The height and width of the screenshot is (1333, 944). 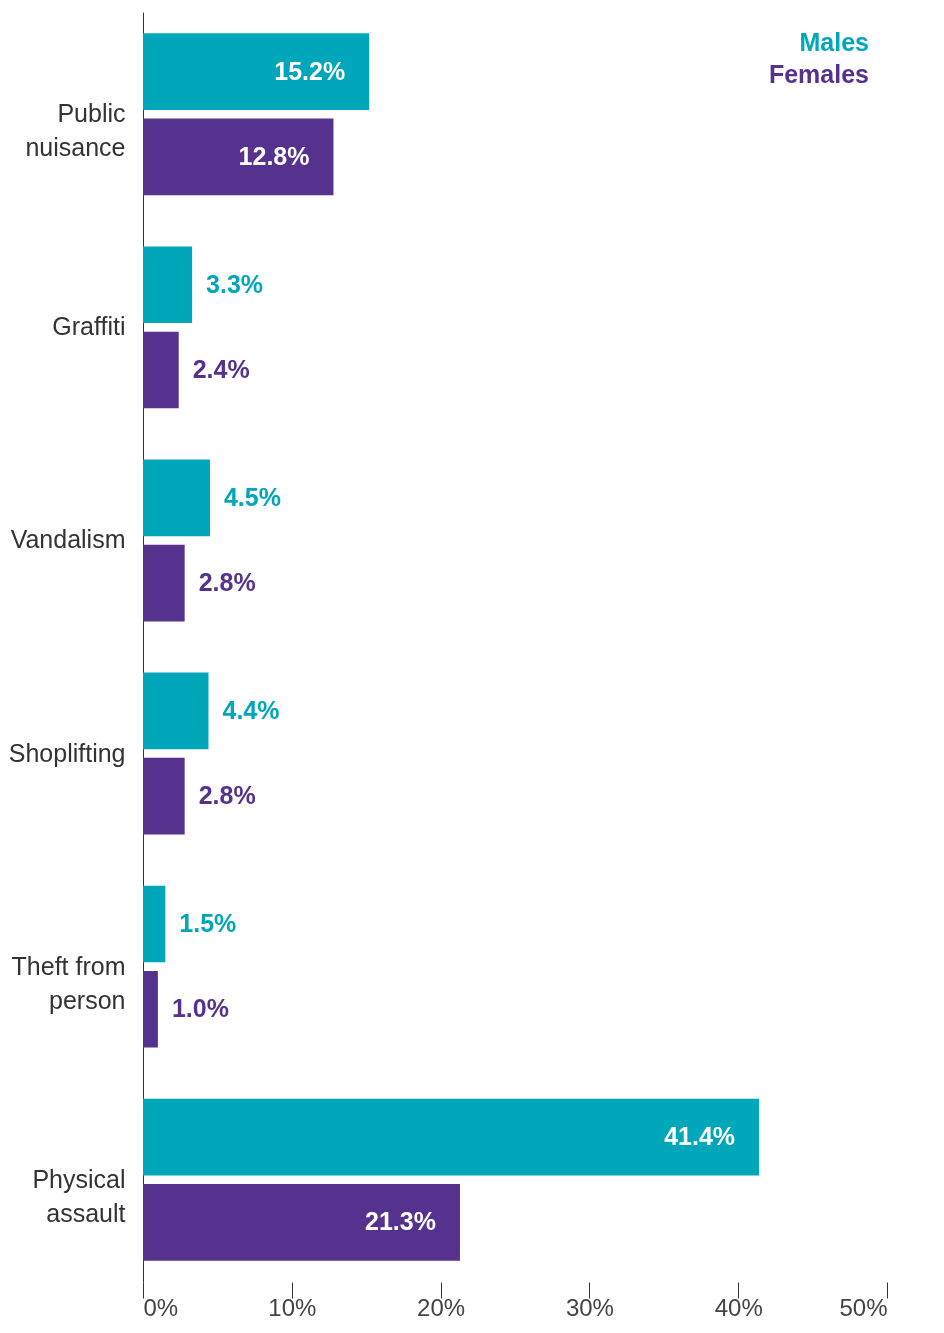 What do you see at coordinates (834, 41) in the screenshot?
I see `text: Males` at bounding box center [834, 41].